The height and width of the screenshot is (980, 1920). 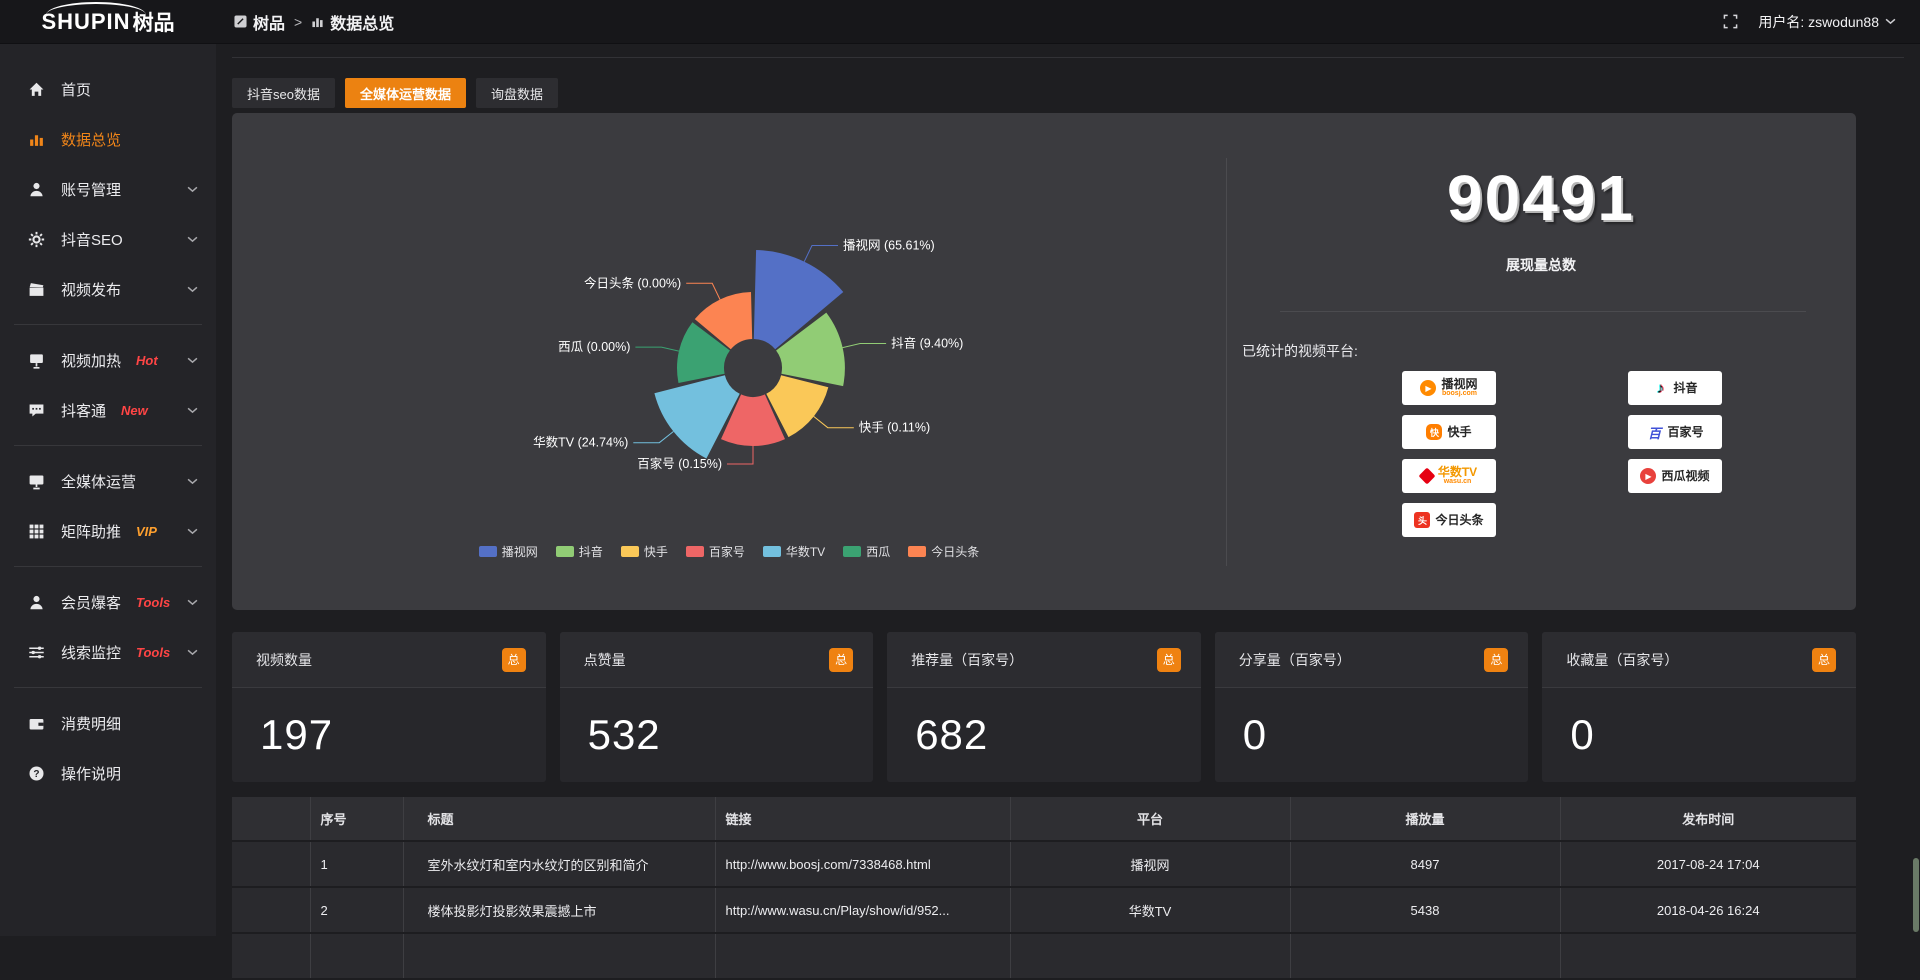 What do you see at coordinates (810, 349) in the screenshot?
I see `pie-slice-抖音` at bounding box center [810, 349].